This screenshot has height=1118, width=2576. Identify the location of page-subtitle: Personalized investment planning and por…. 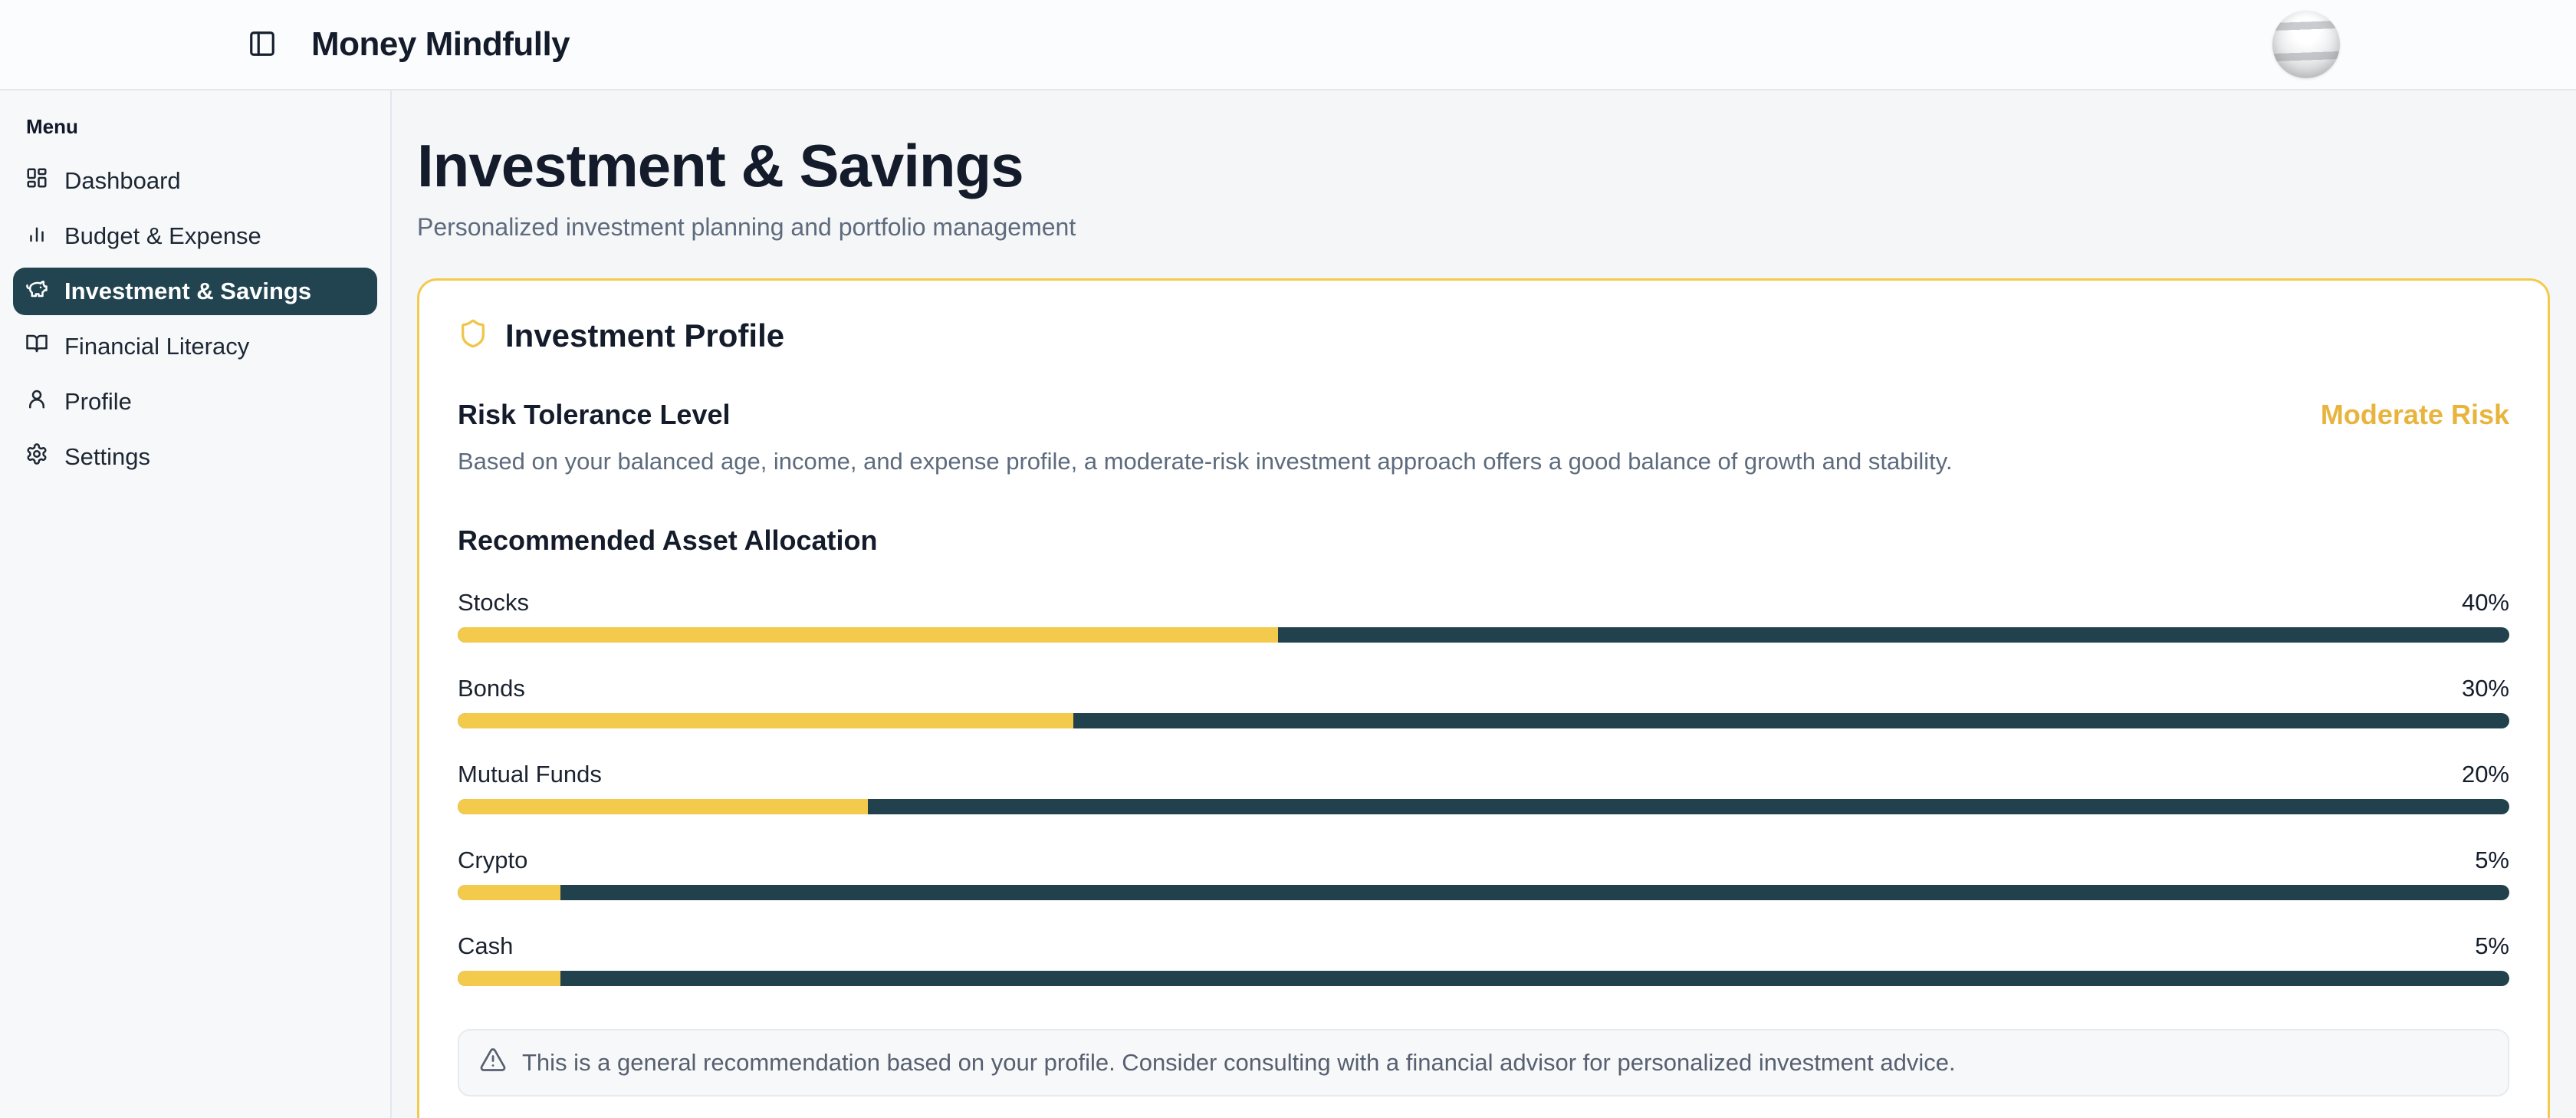
(746, 227).